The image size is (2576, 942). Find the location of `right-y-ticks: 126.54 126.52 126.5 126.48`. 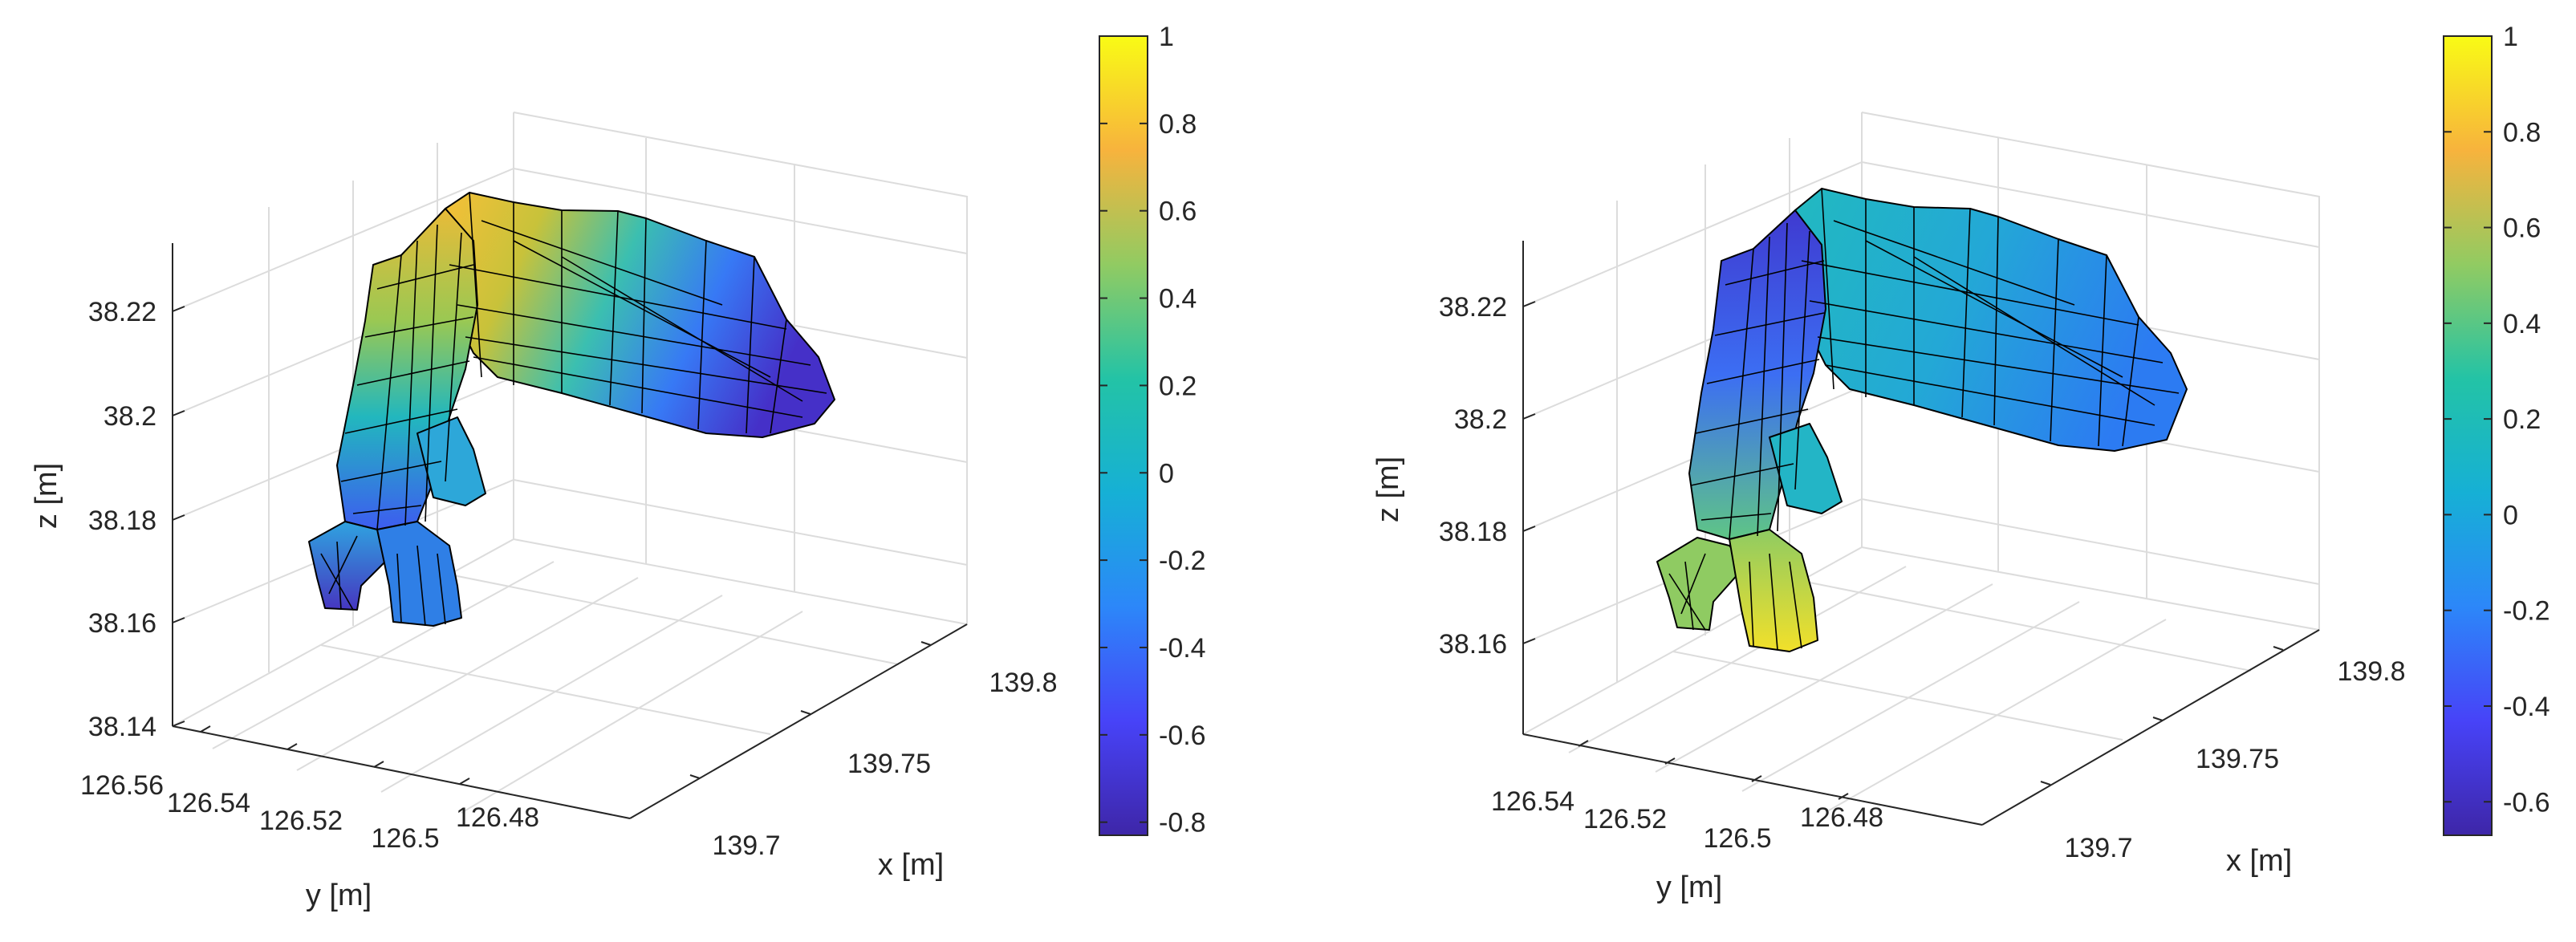

right-y-ticks: 126.54 126.52 126.5 126.48 is located at coordinates (1687, 820).